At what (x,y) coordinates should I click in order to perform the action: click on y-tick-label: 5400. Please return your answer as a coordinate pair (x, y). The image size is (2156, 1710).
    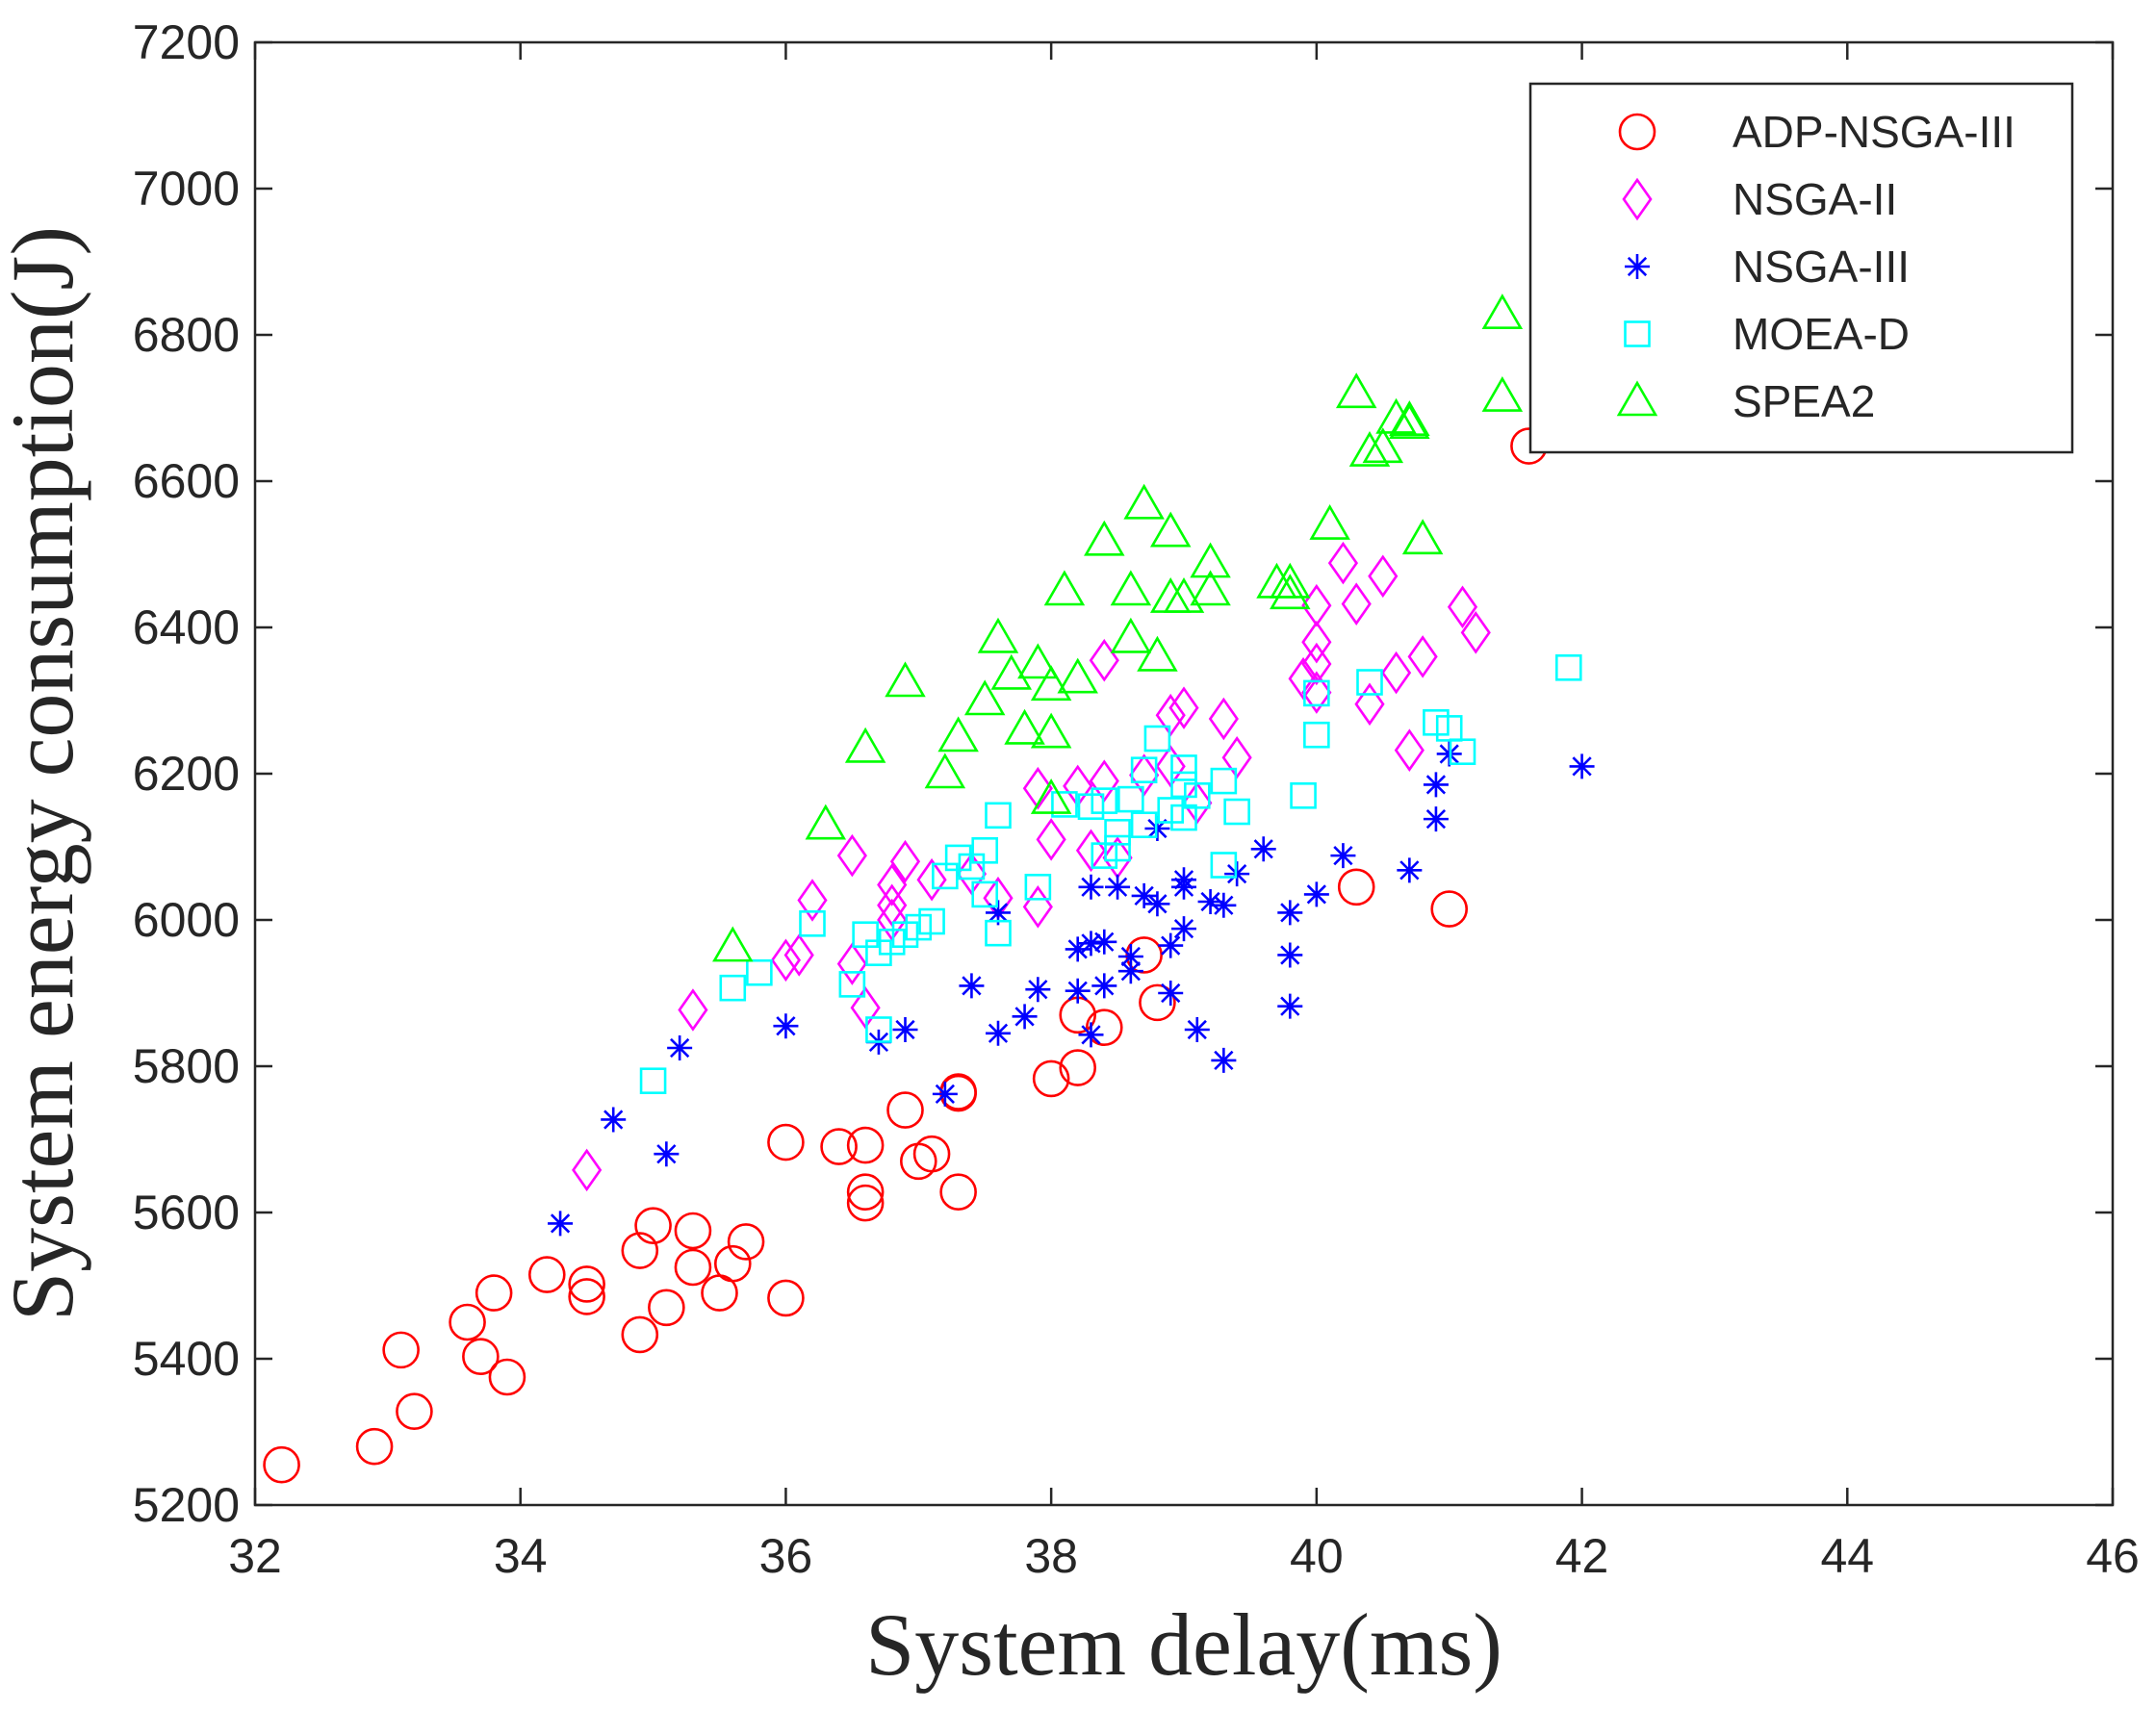
    Looking at the image, I should click on (186, 1359).